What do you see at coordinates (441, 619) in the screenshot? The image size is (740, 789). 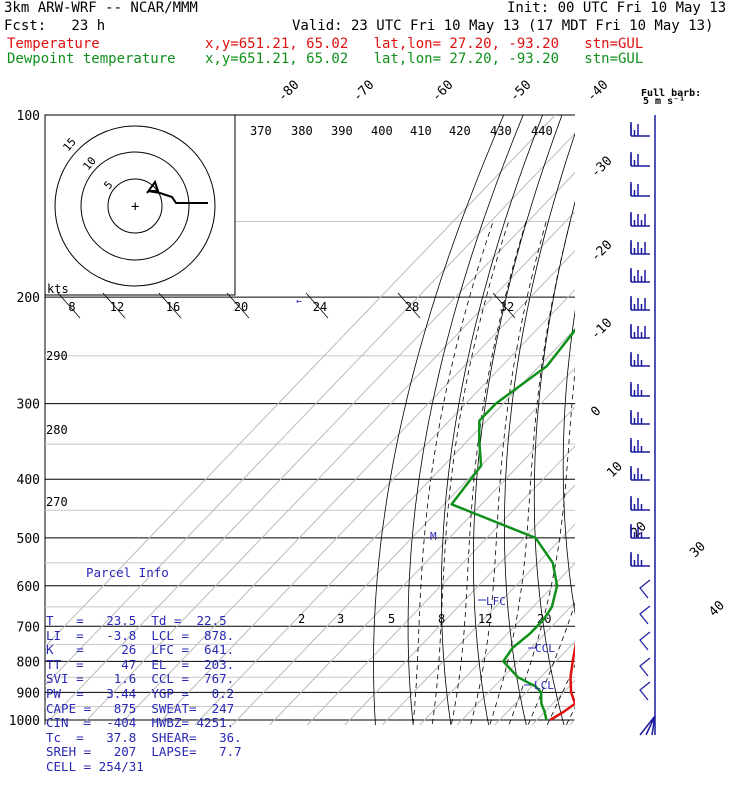 I see `mixing-ratio-label: 8` at bounding box center [441, 619].